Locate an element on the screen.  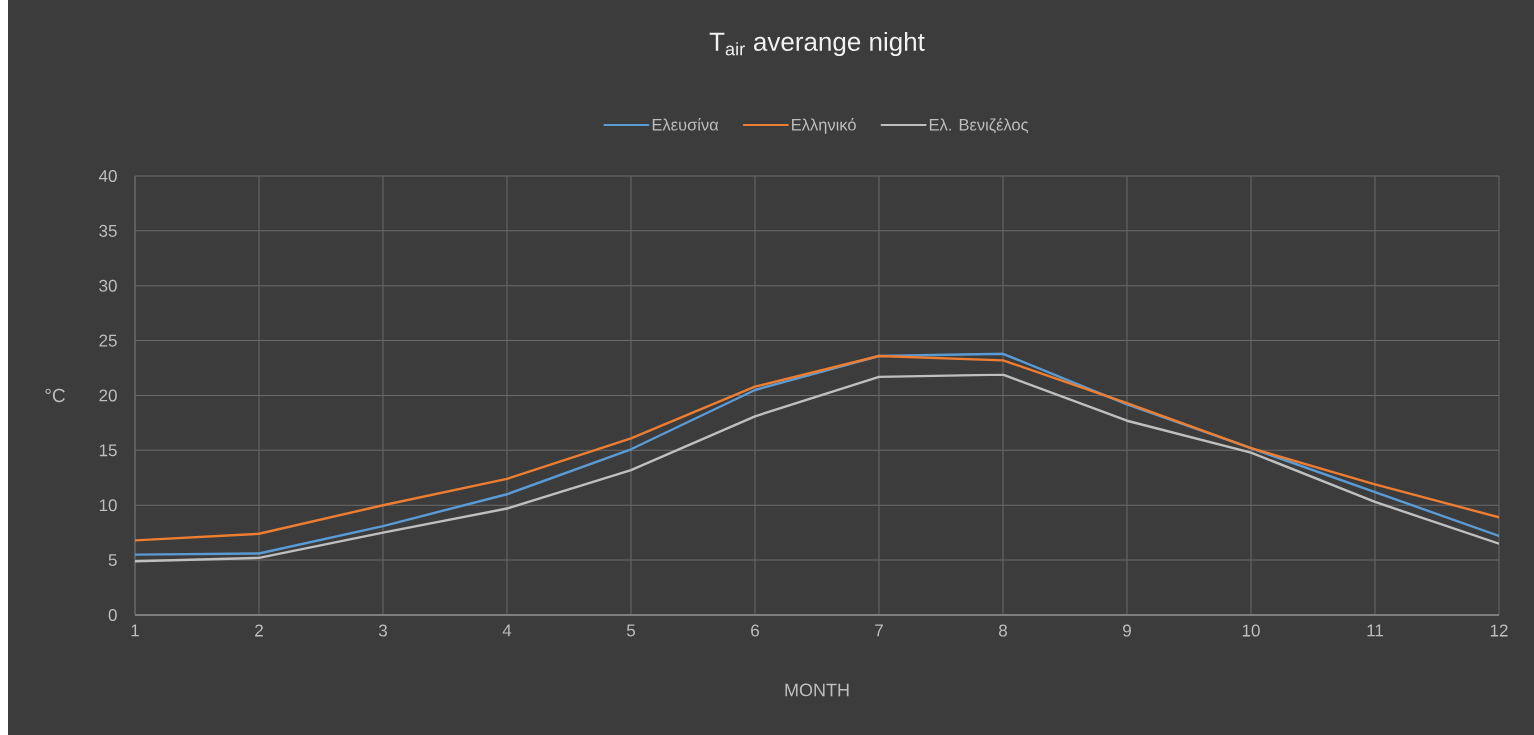
x-tick-label: 3 is located at coordinates (382, 630).